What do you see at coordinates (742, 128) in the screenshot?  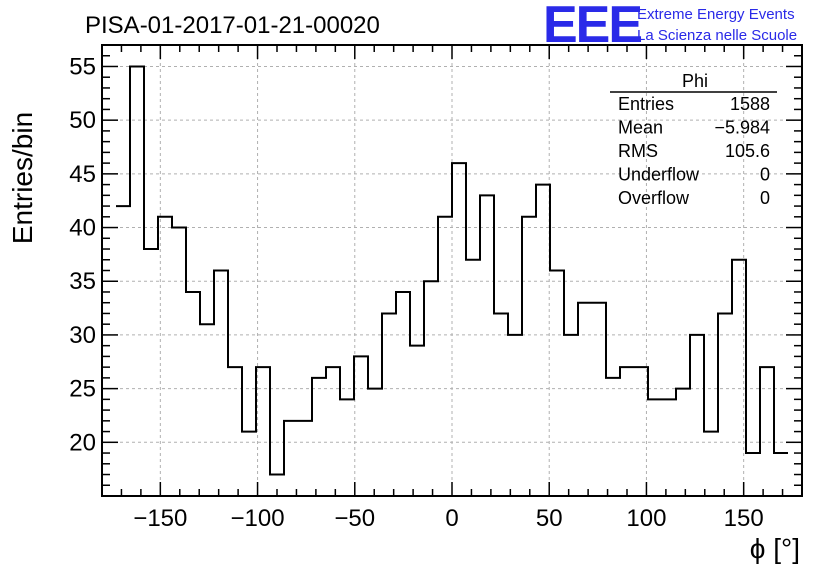 I see `stats-row-value: −5.984` at bounding box center [742, 128].